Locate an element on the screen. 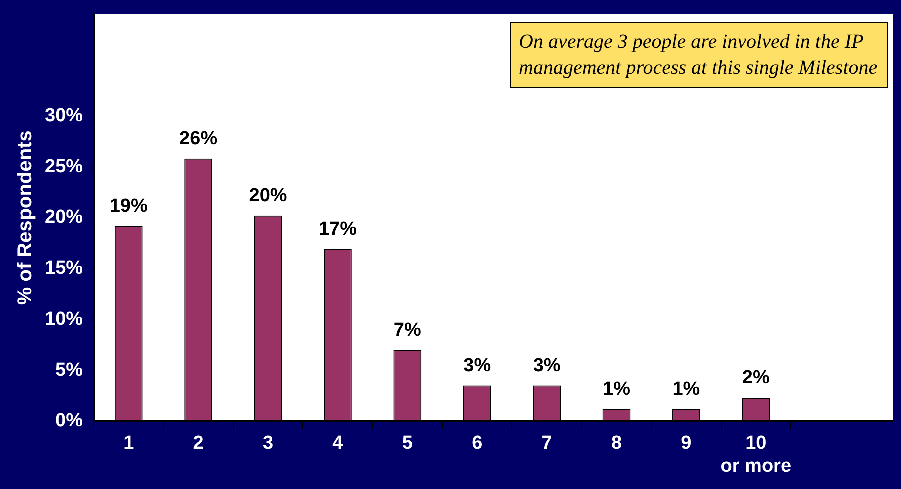  y-tick-label: 15% is located at coordinates (64, 269).